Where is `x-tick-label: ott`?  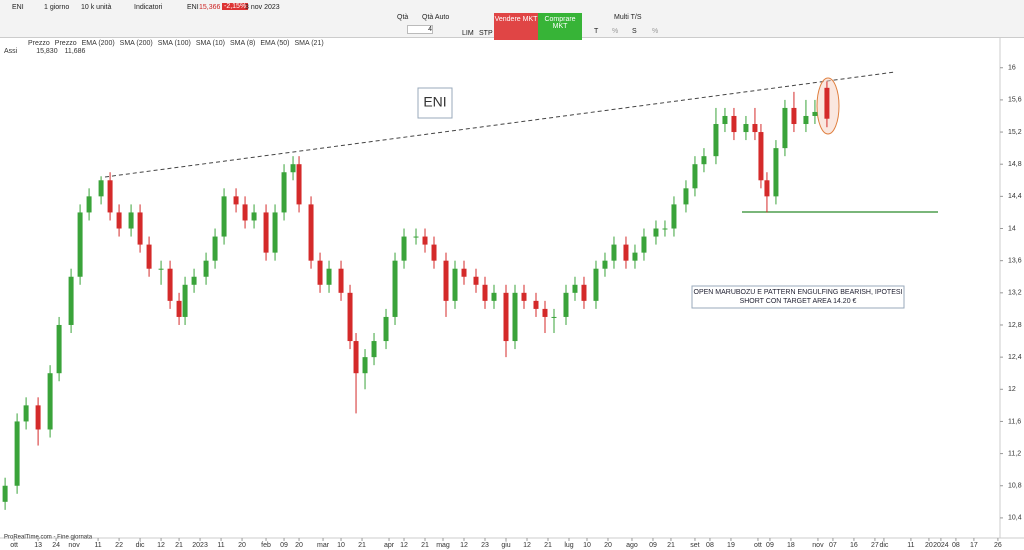 x-tick-label: ott is located at coordinates (758, 545).